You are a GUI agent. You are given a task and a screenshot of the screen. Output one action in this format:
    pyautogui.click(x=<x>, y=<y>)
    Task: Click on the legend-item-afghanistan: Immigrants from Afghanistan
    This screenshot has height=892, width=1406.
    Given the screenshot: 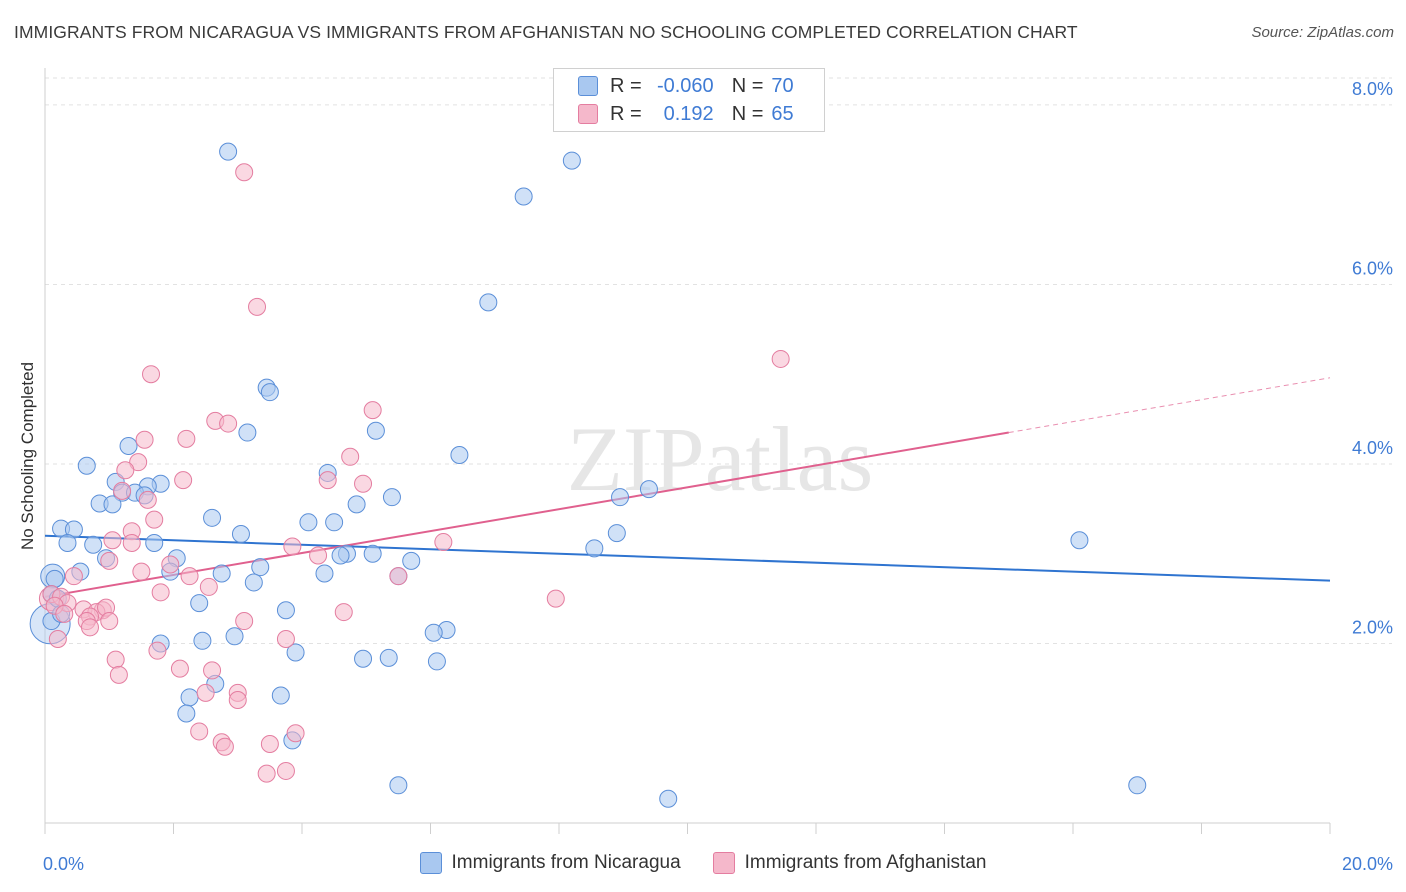 What is the action you would take?
    pyautogui.click(x=849, y=863)
    